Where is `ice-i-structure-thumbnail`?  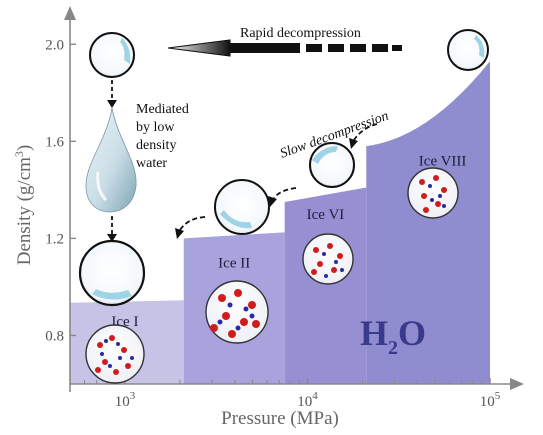
ice-i-structure-thumbnail is located at coordinates (115, 354).